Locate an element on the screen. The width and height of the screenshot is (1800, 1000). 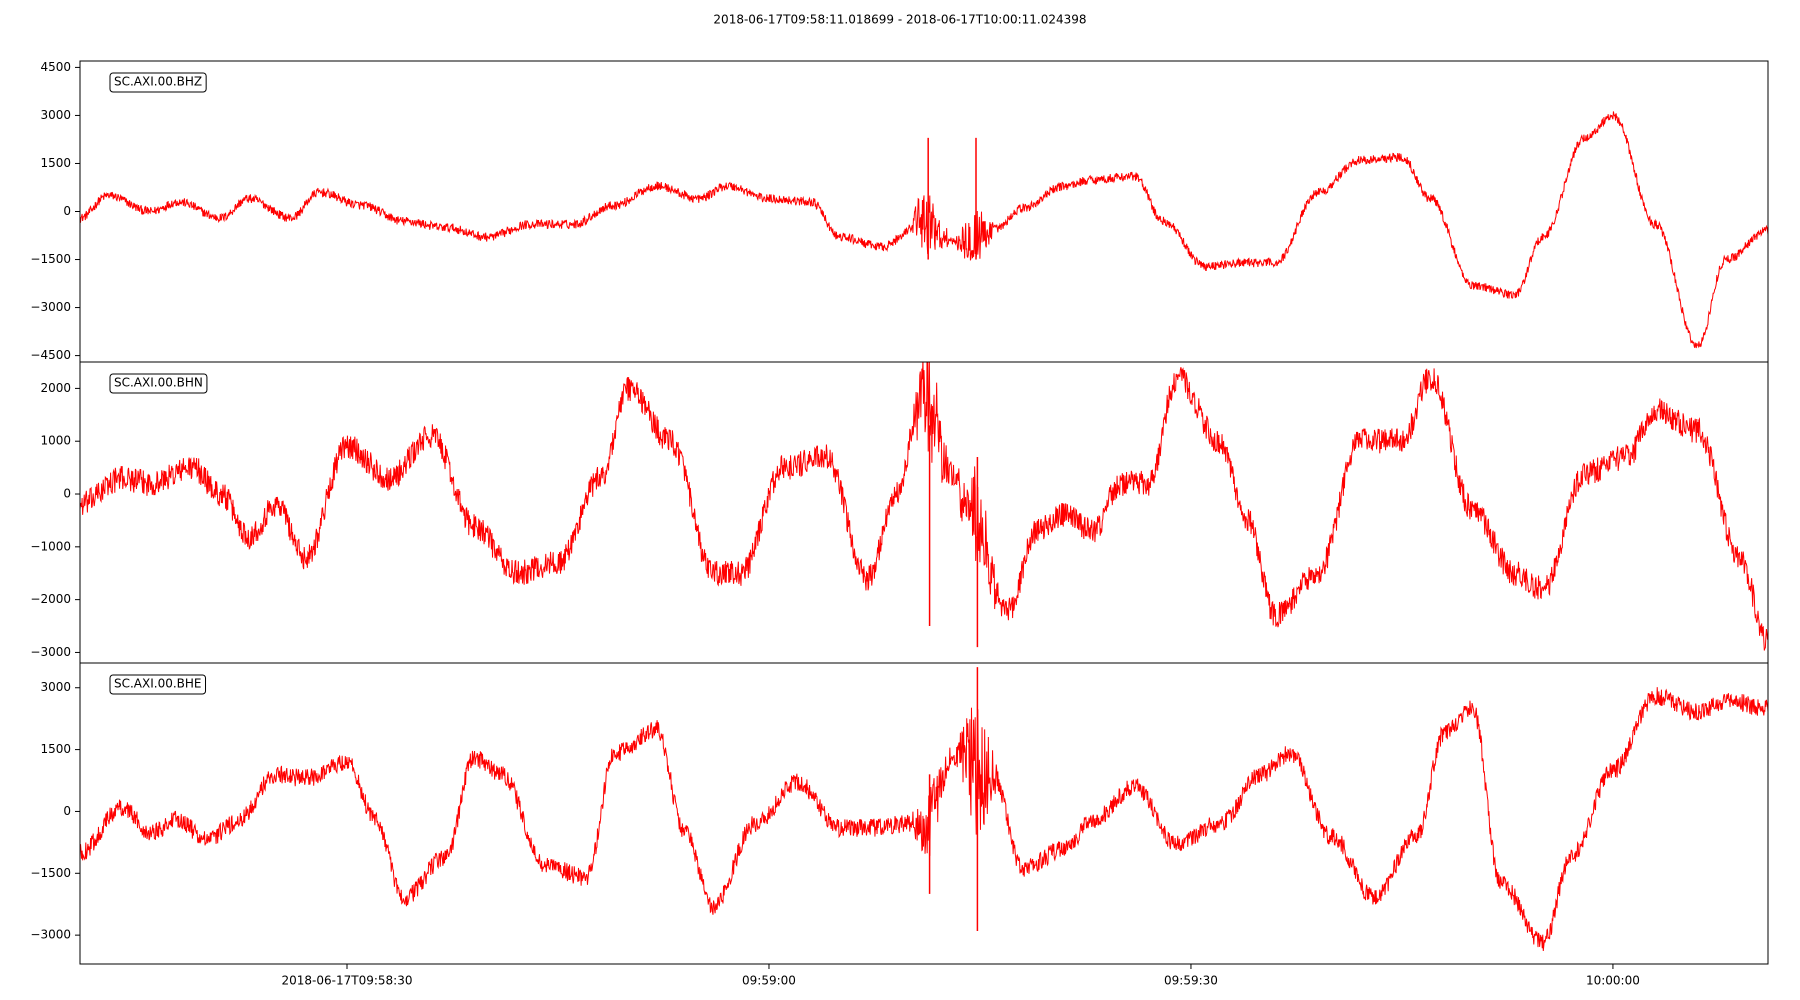
y-tick-label: −1000 is located at coordinates (50, 546).